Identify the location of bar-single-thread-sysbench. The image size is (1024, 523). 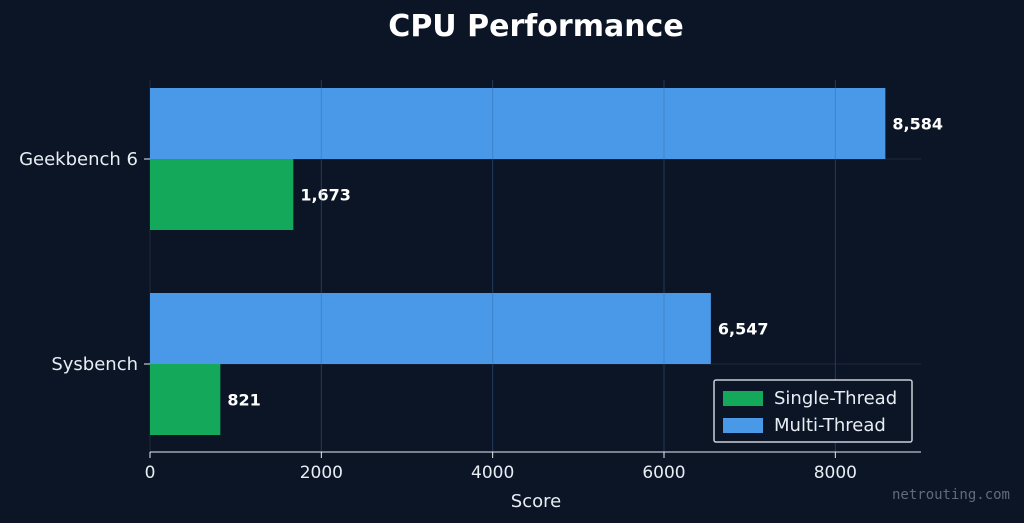
(185, 399).